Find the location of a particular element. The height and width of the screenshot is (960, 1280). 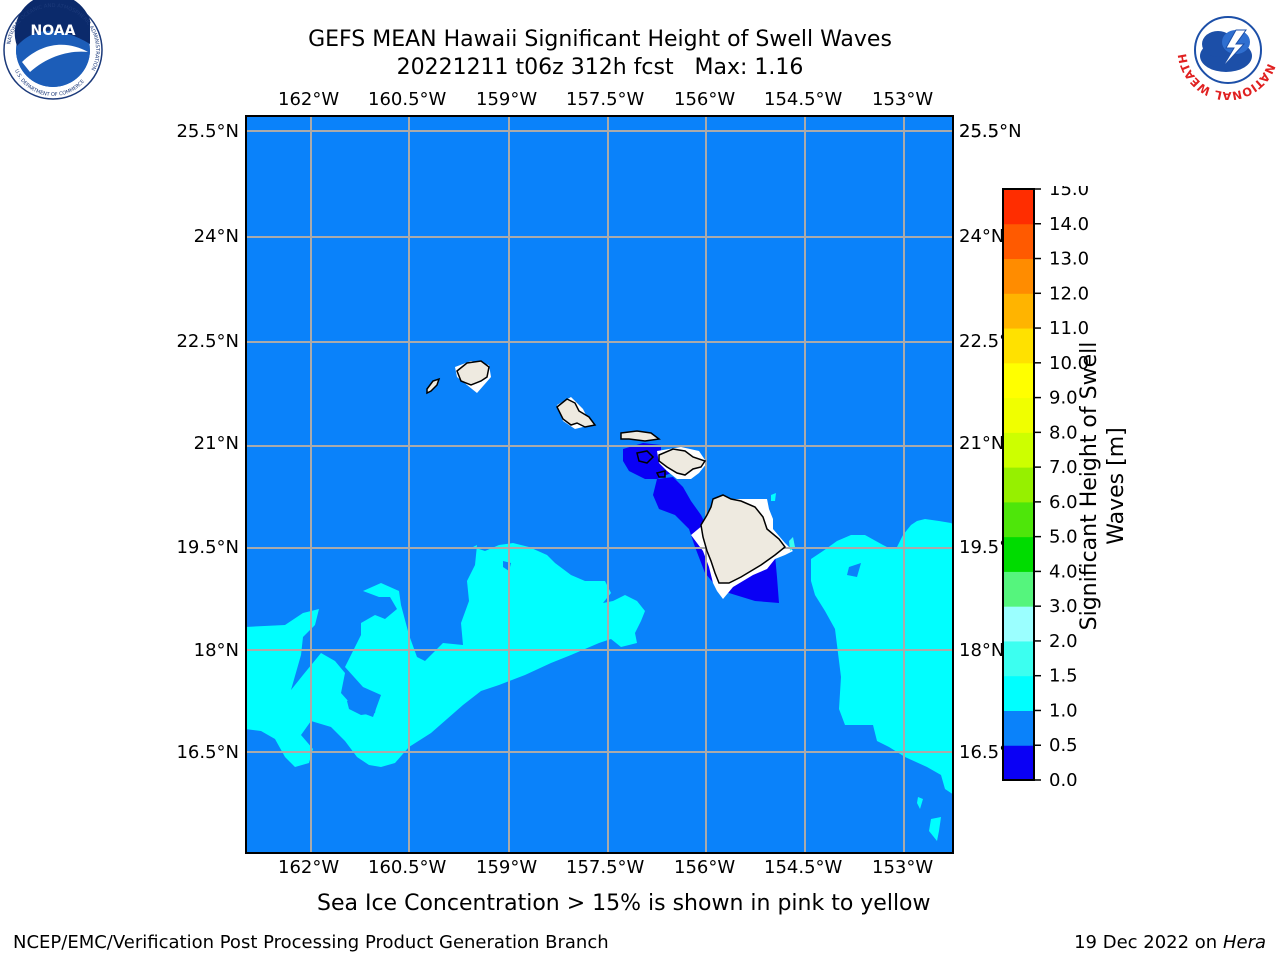

lon-tick-bottom-5: 156°W is located at coordinates (705, 867).